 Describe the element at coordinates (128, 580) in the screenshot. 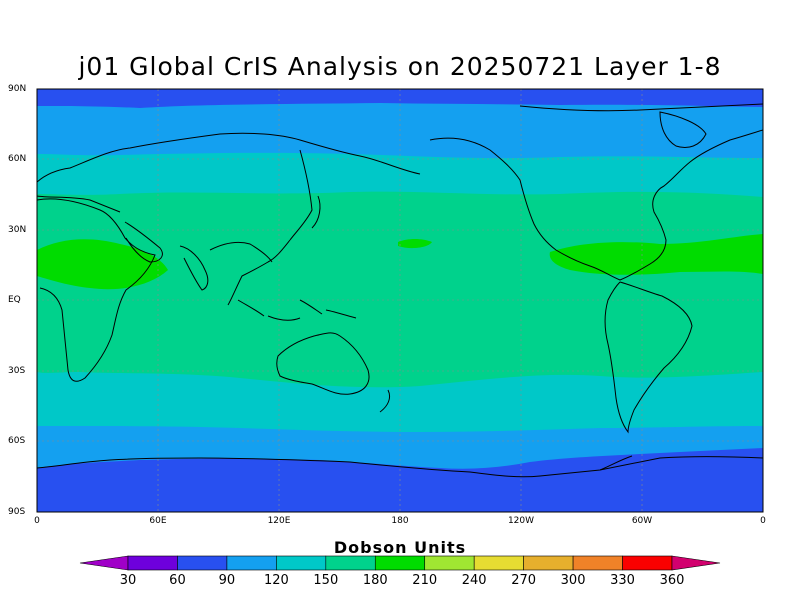

I see `colorbar-level-label: 30` at that location.